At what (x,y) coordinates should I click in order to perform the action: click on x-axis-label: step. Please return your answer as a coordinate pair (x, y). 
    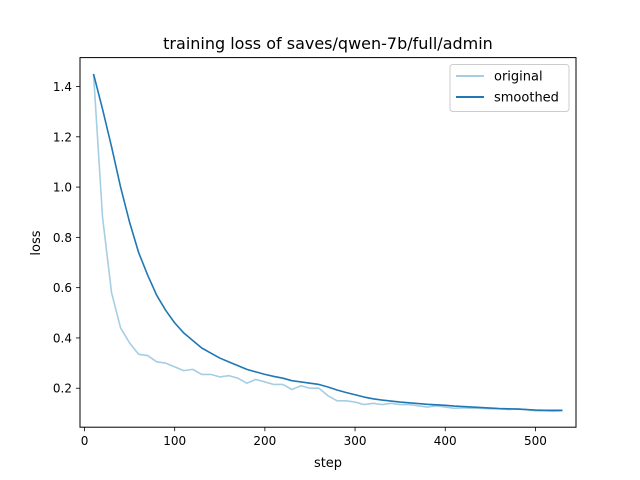
    Looking at the image, I should click on (328, 463).